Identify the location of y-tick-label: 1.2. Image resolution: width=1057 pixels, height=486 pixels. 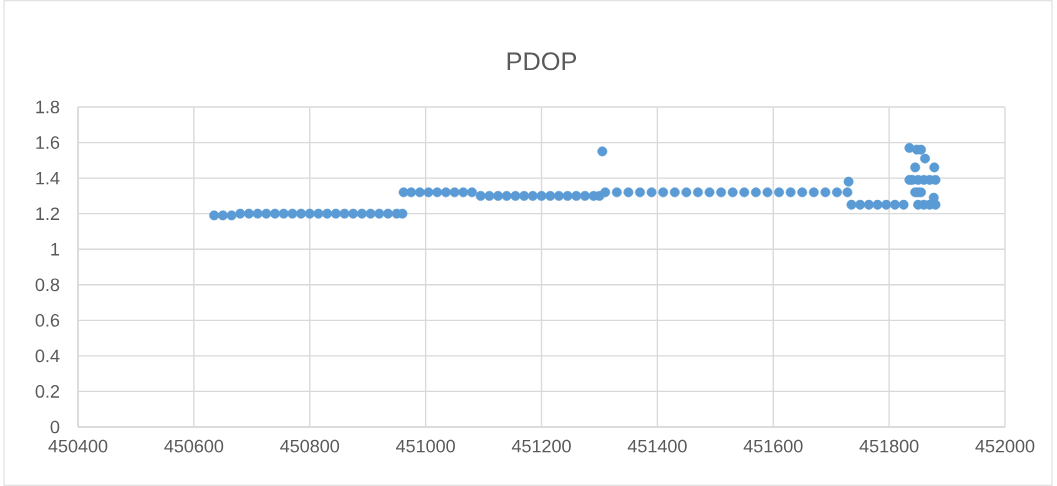
(48, 213).